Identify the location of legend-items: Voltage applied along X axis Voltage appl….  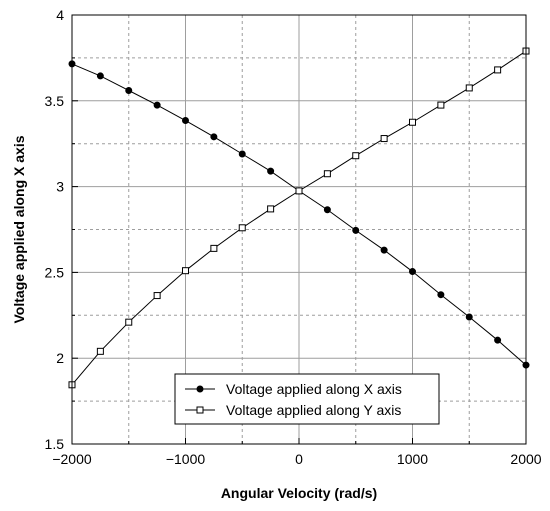
(293, 399).